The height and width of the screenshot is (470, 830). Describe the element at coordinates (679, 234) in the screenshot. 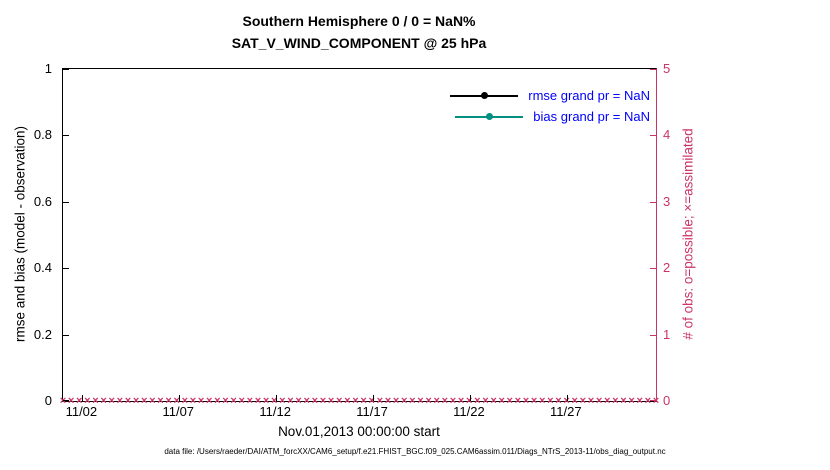

I see `y-axis-right-tick-labels: 5 4 3 2 1 0` at that location.